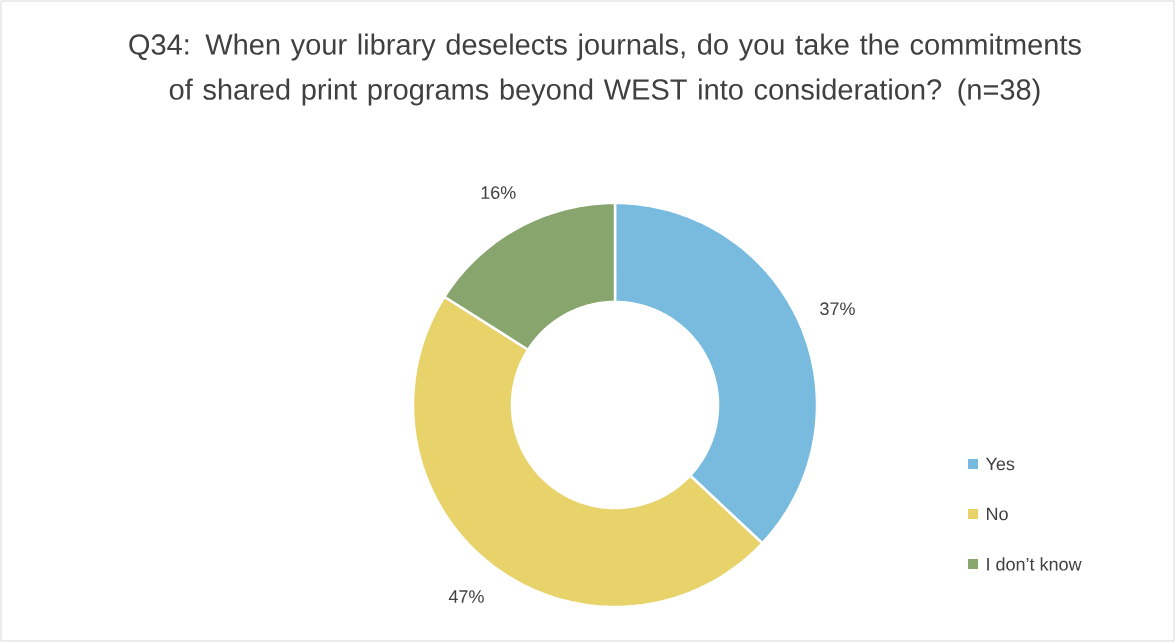  Describe the element at coordinates (1034, 564) in the screenshot. I see `legend-label: I don’t know` at that location.